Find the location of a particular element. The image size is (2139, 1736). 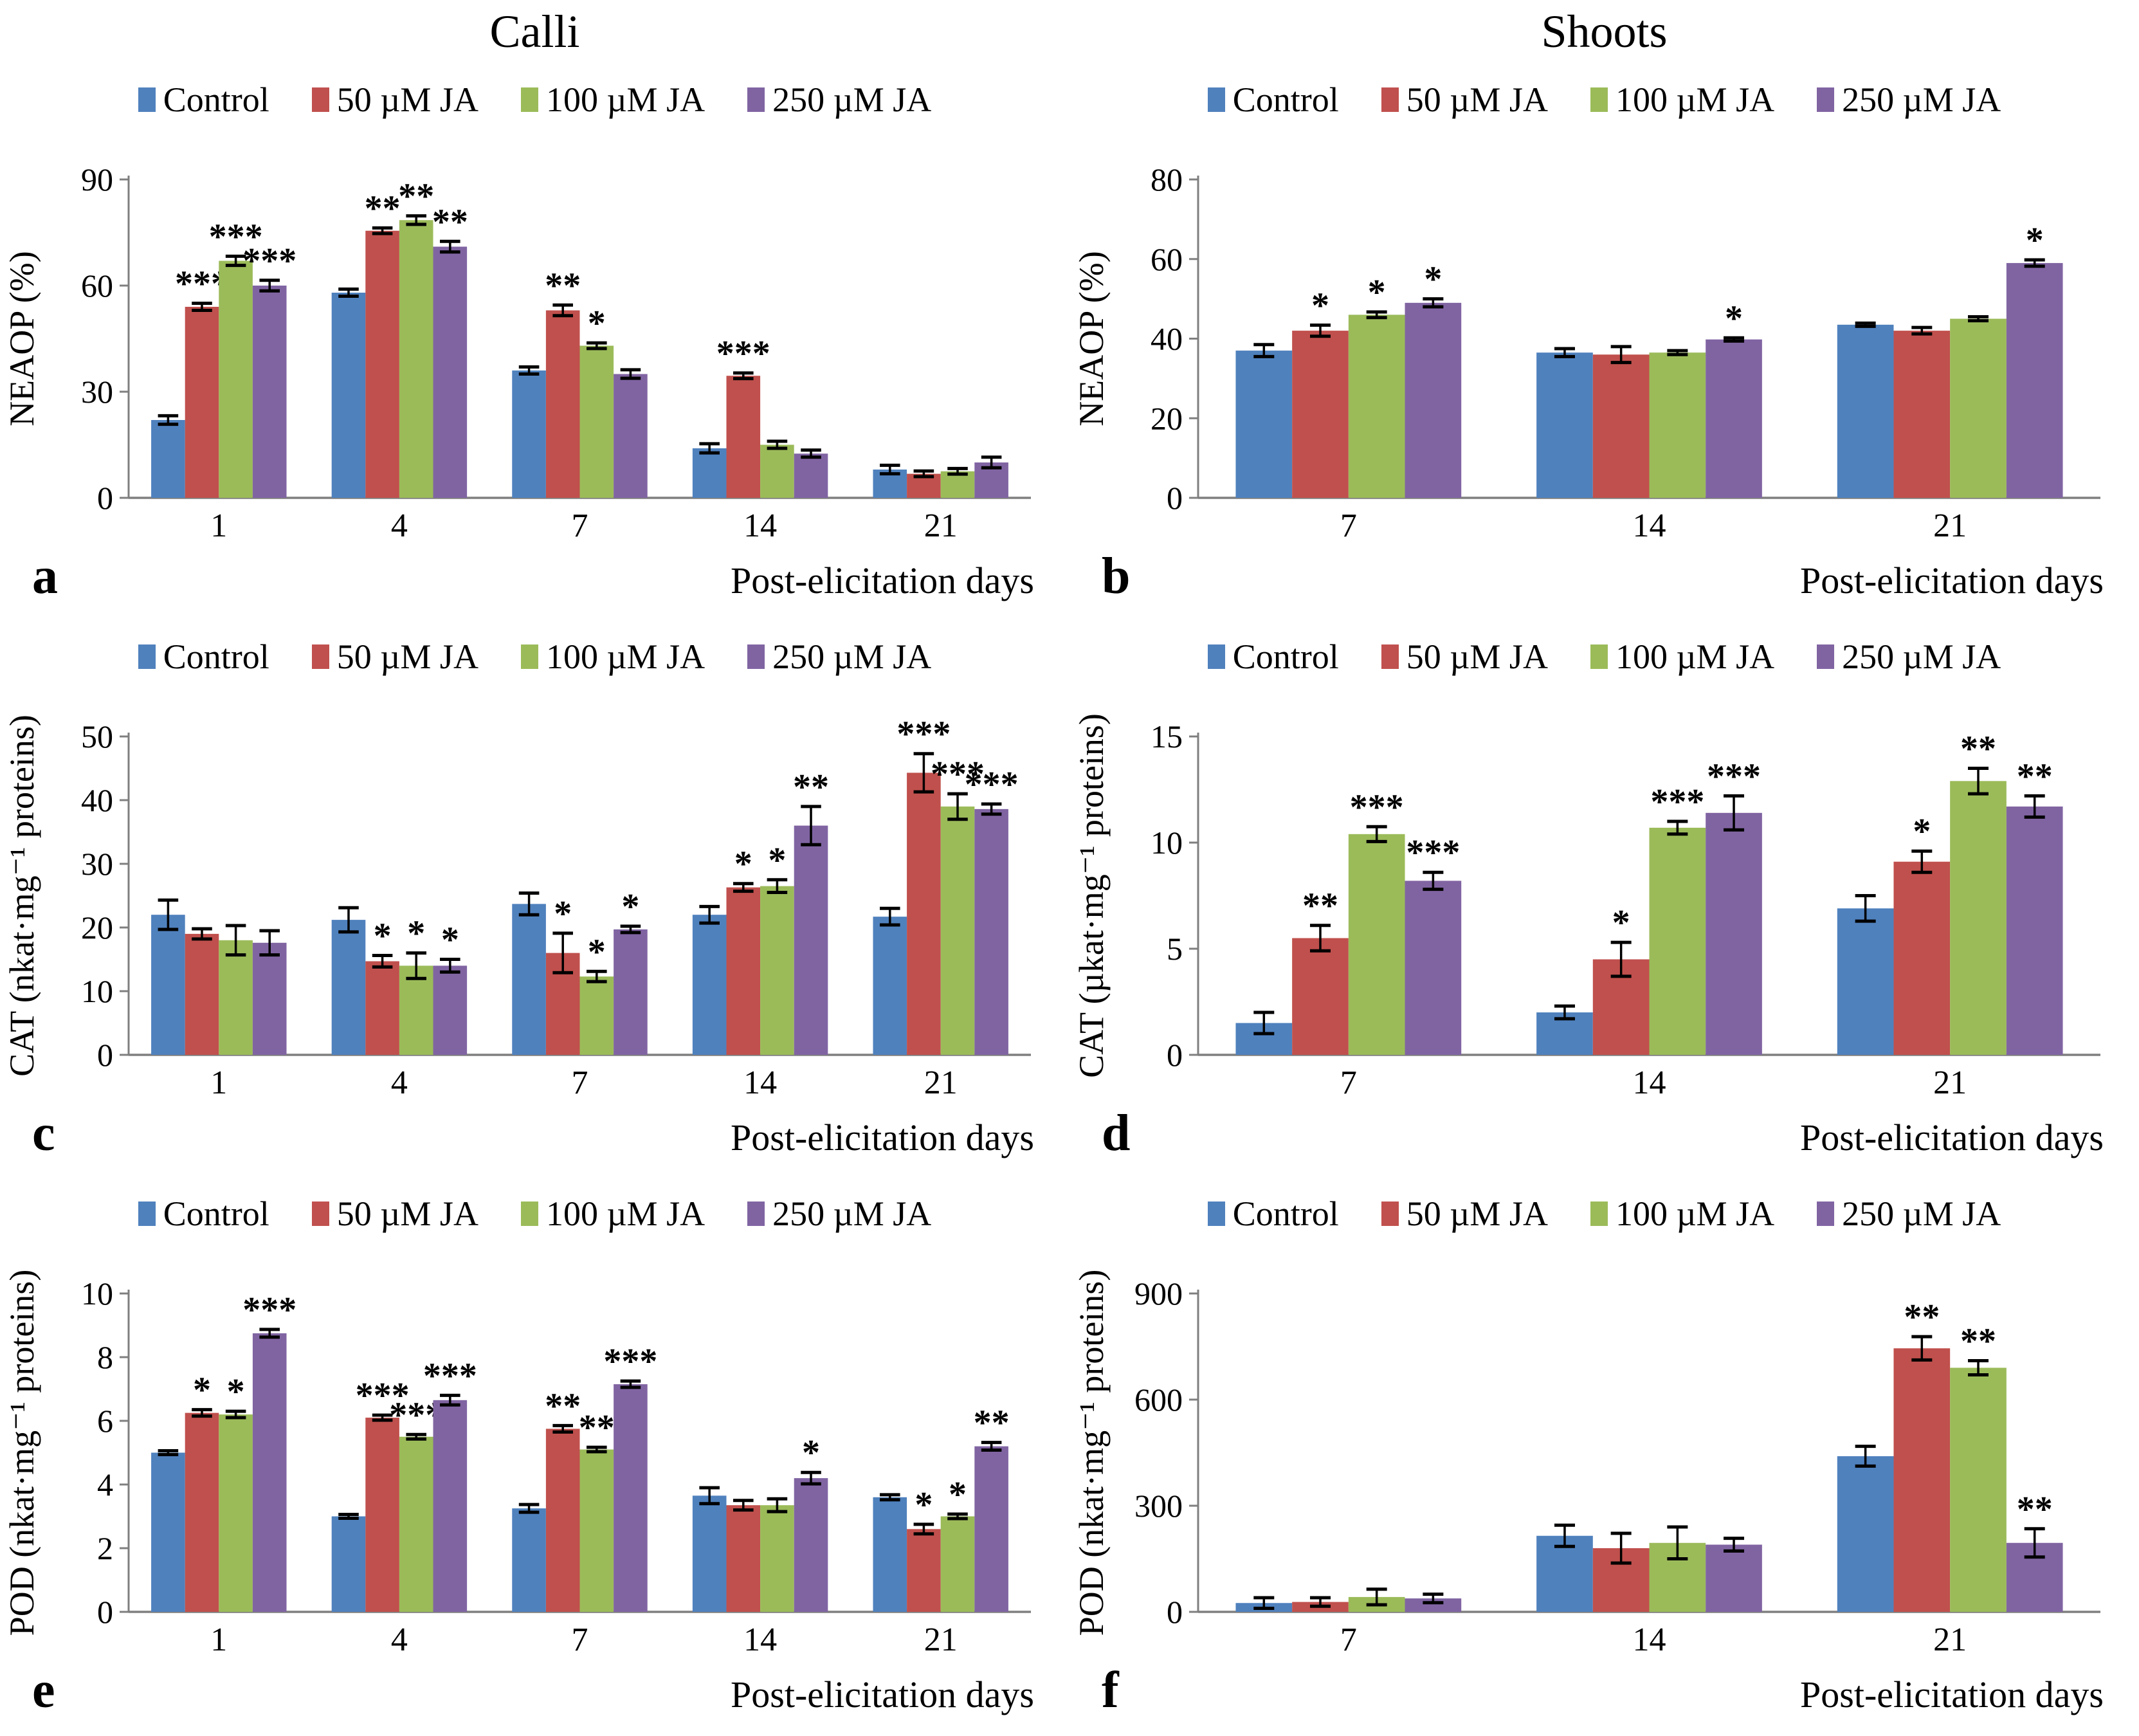

y-tick-label: 30 is located at coordinates (97, 392).